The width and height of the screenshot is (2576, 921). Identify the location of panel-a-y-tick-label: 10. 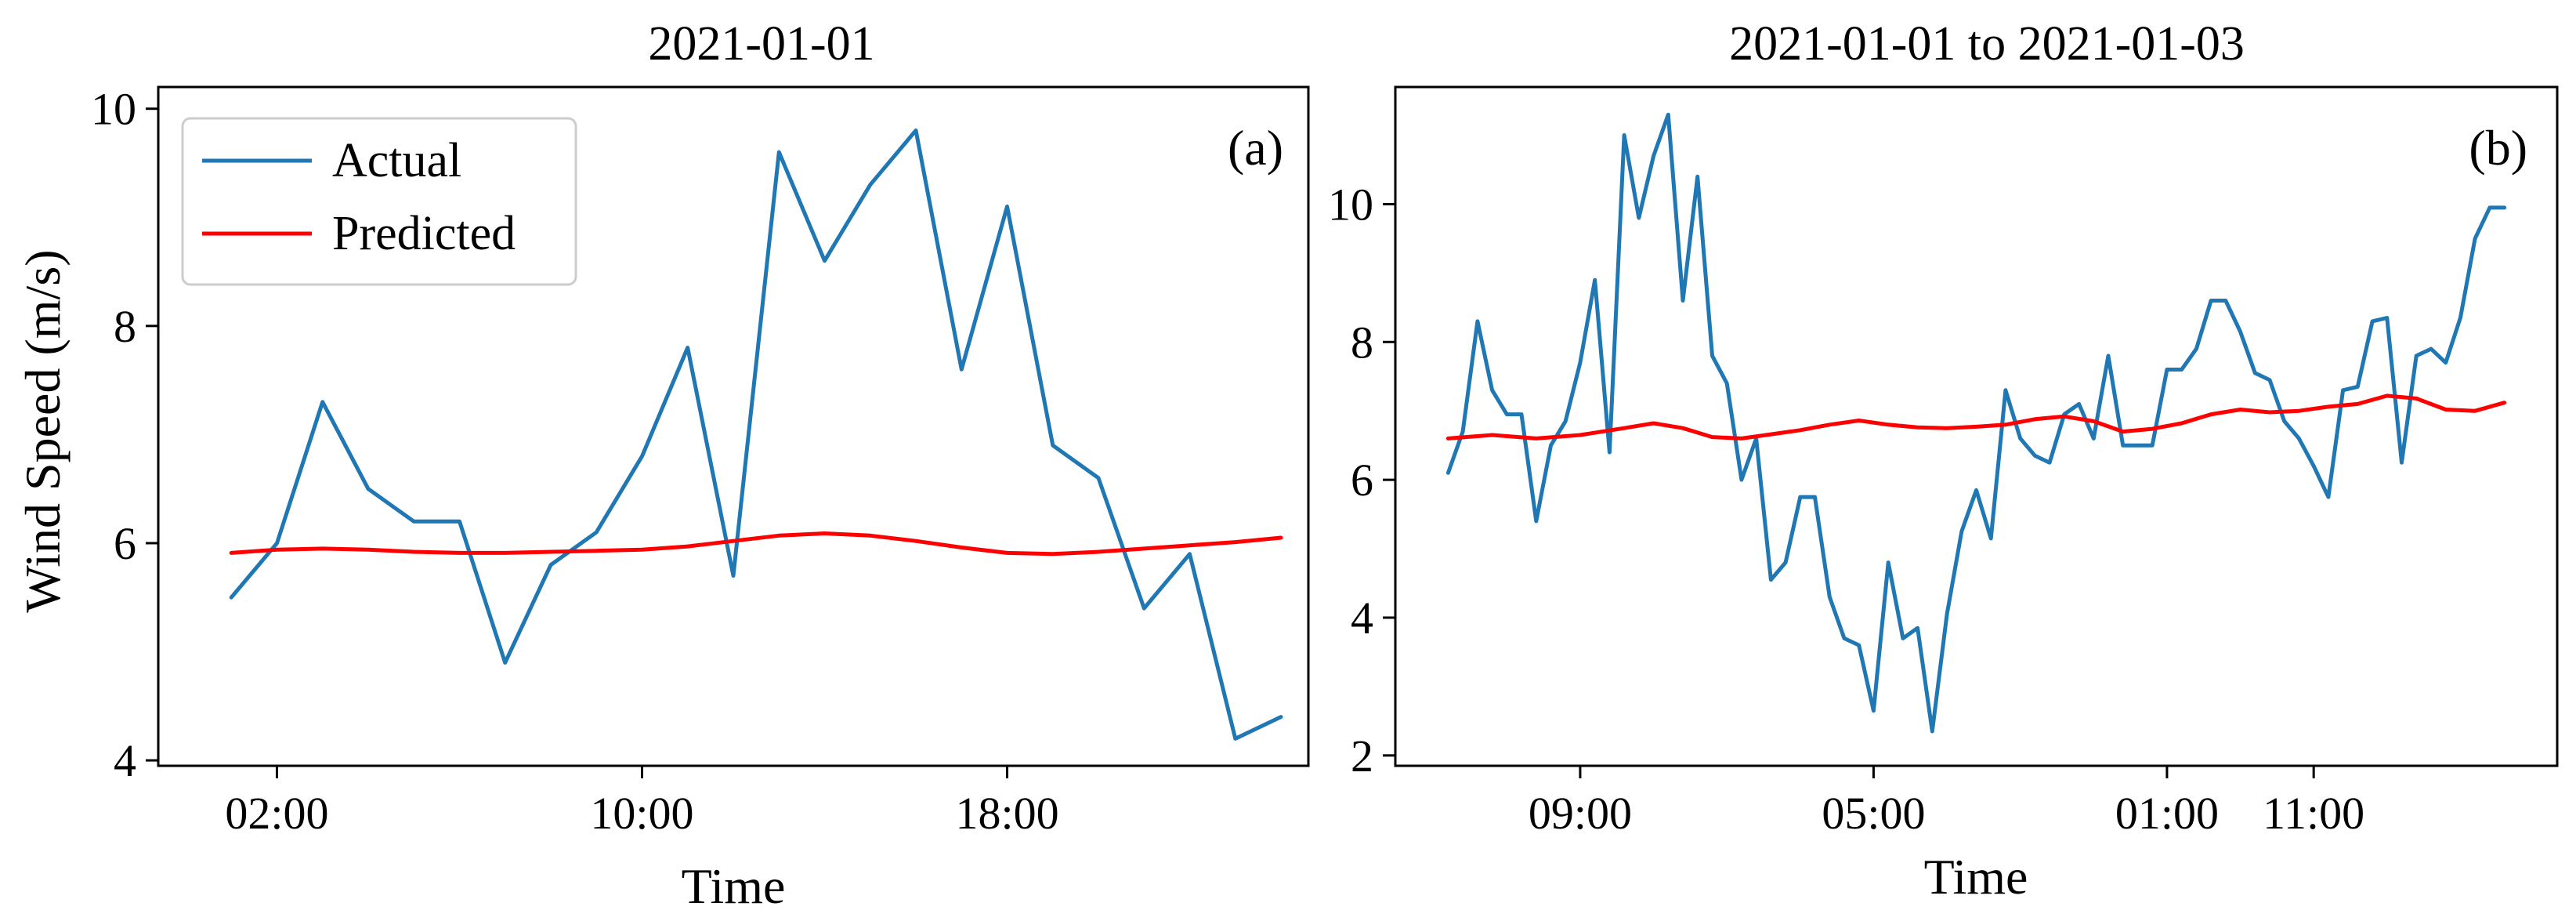
(113, 109).